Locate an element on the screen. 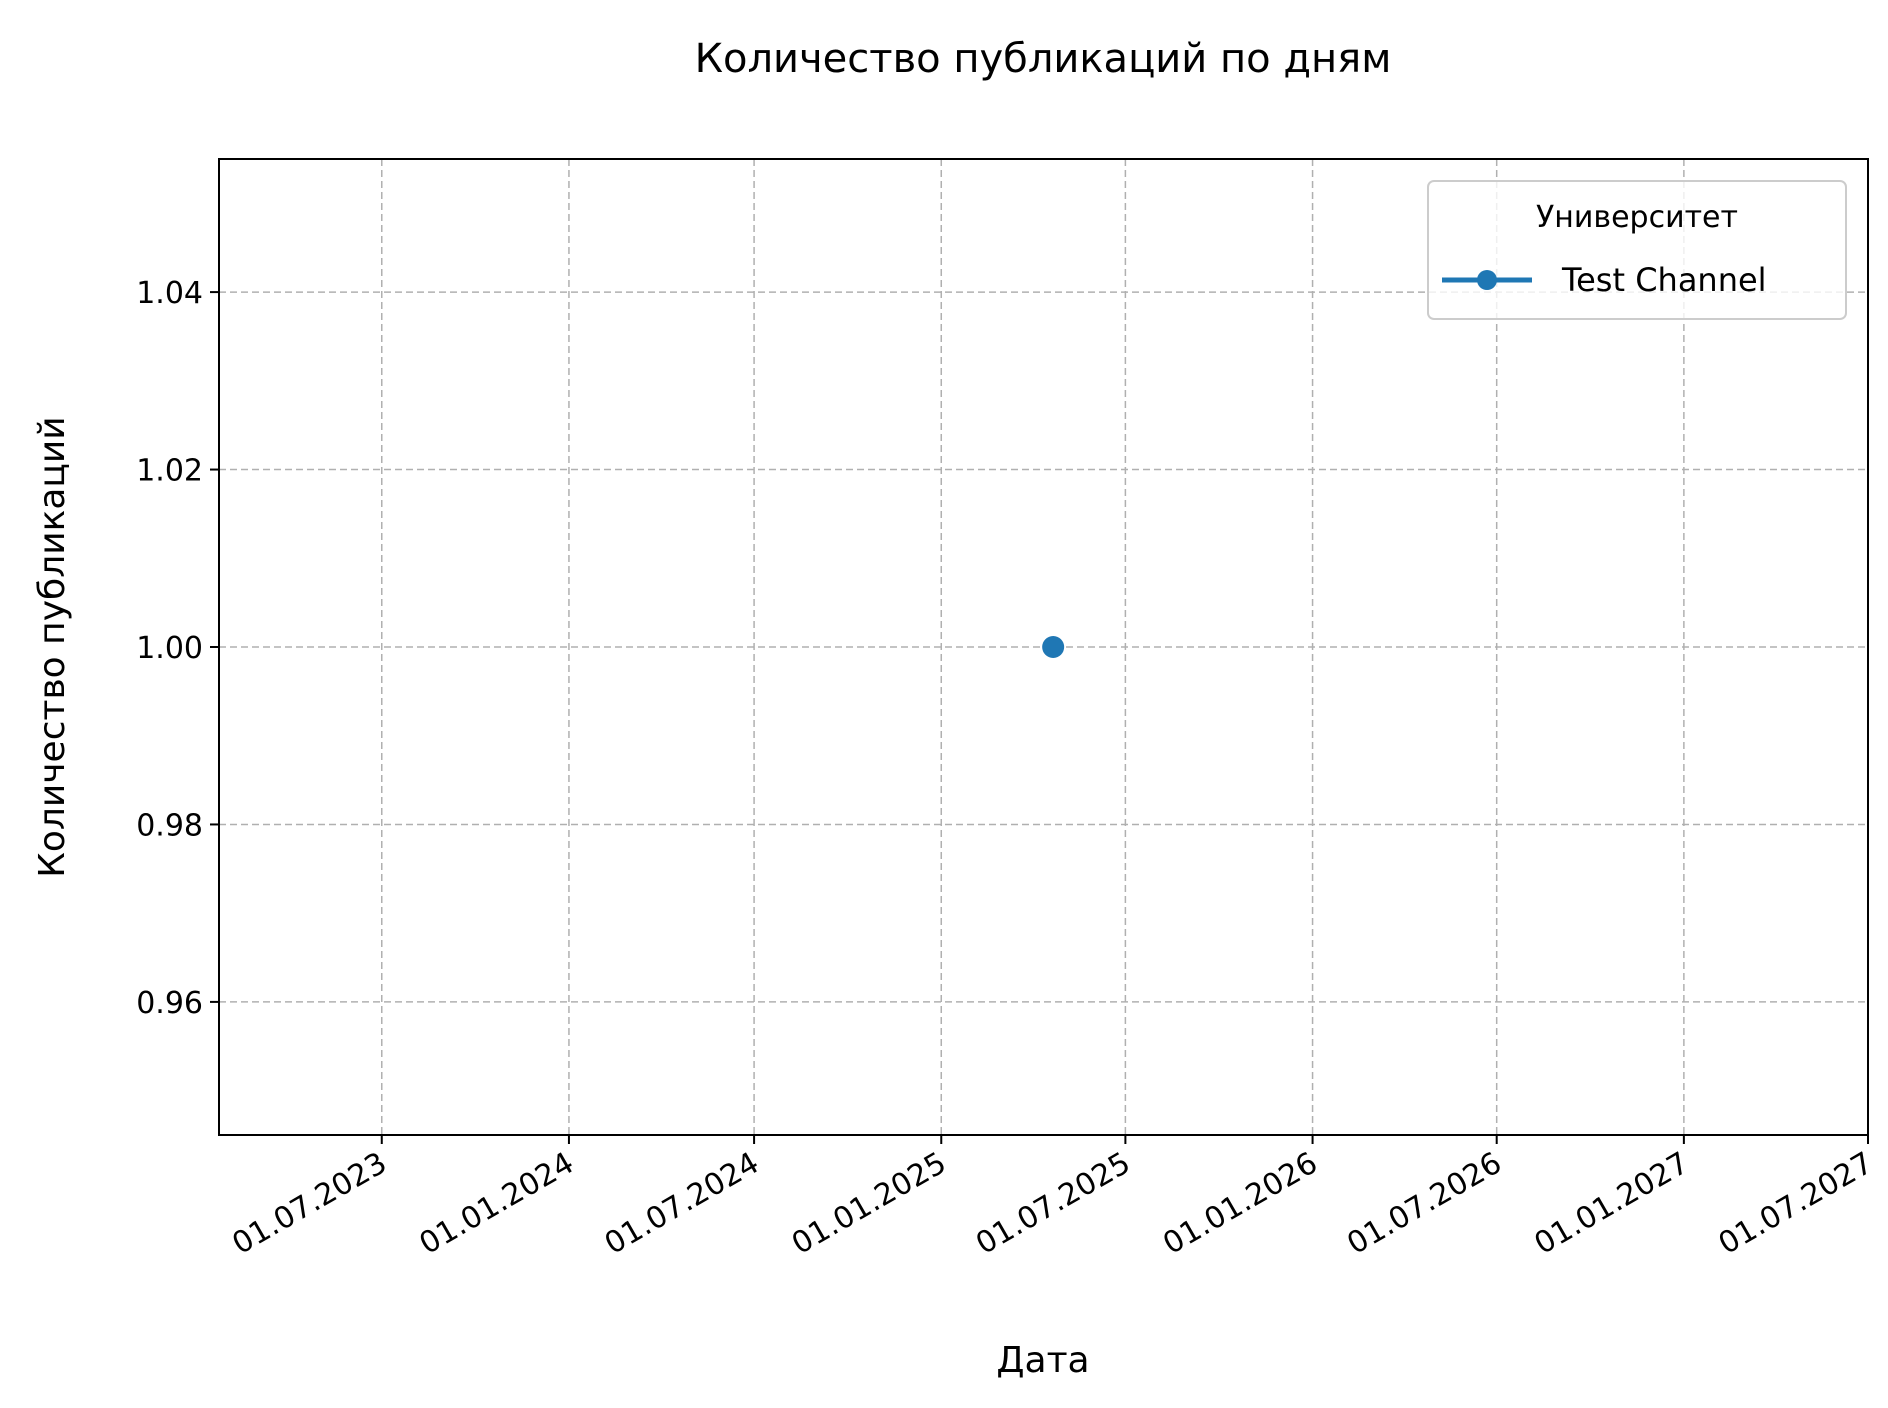 The height and width of the screenshot is (1408, 1888). x-tick-label: 01.07.2023 is located at coordinates (309, 1204).